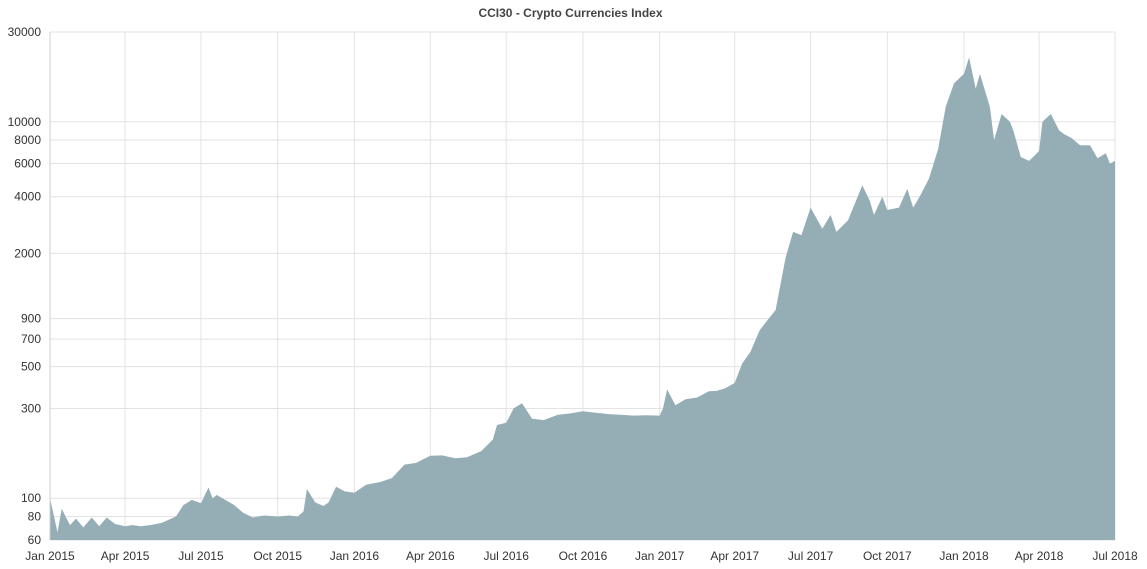 The image size is (1147, 569). I want to click on y-tick-label: 10000, so click(25, 122).